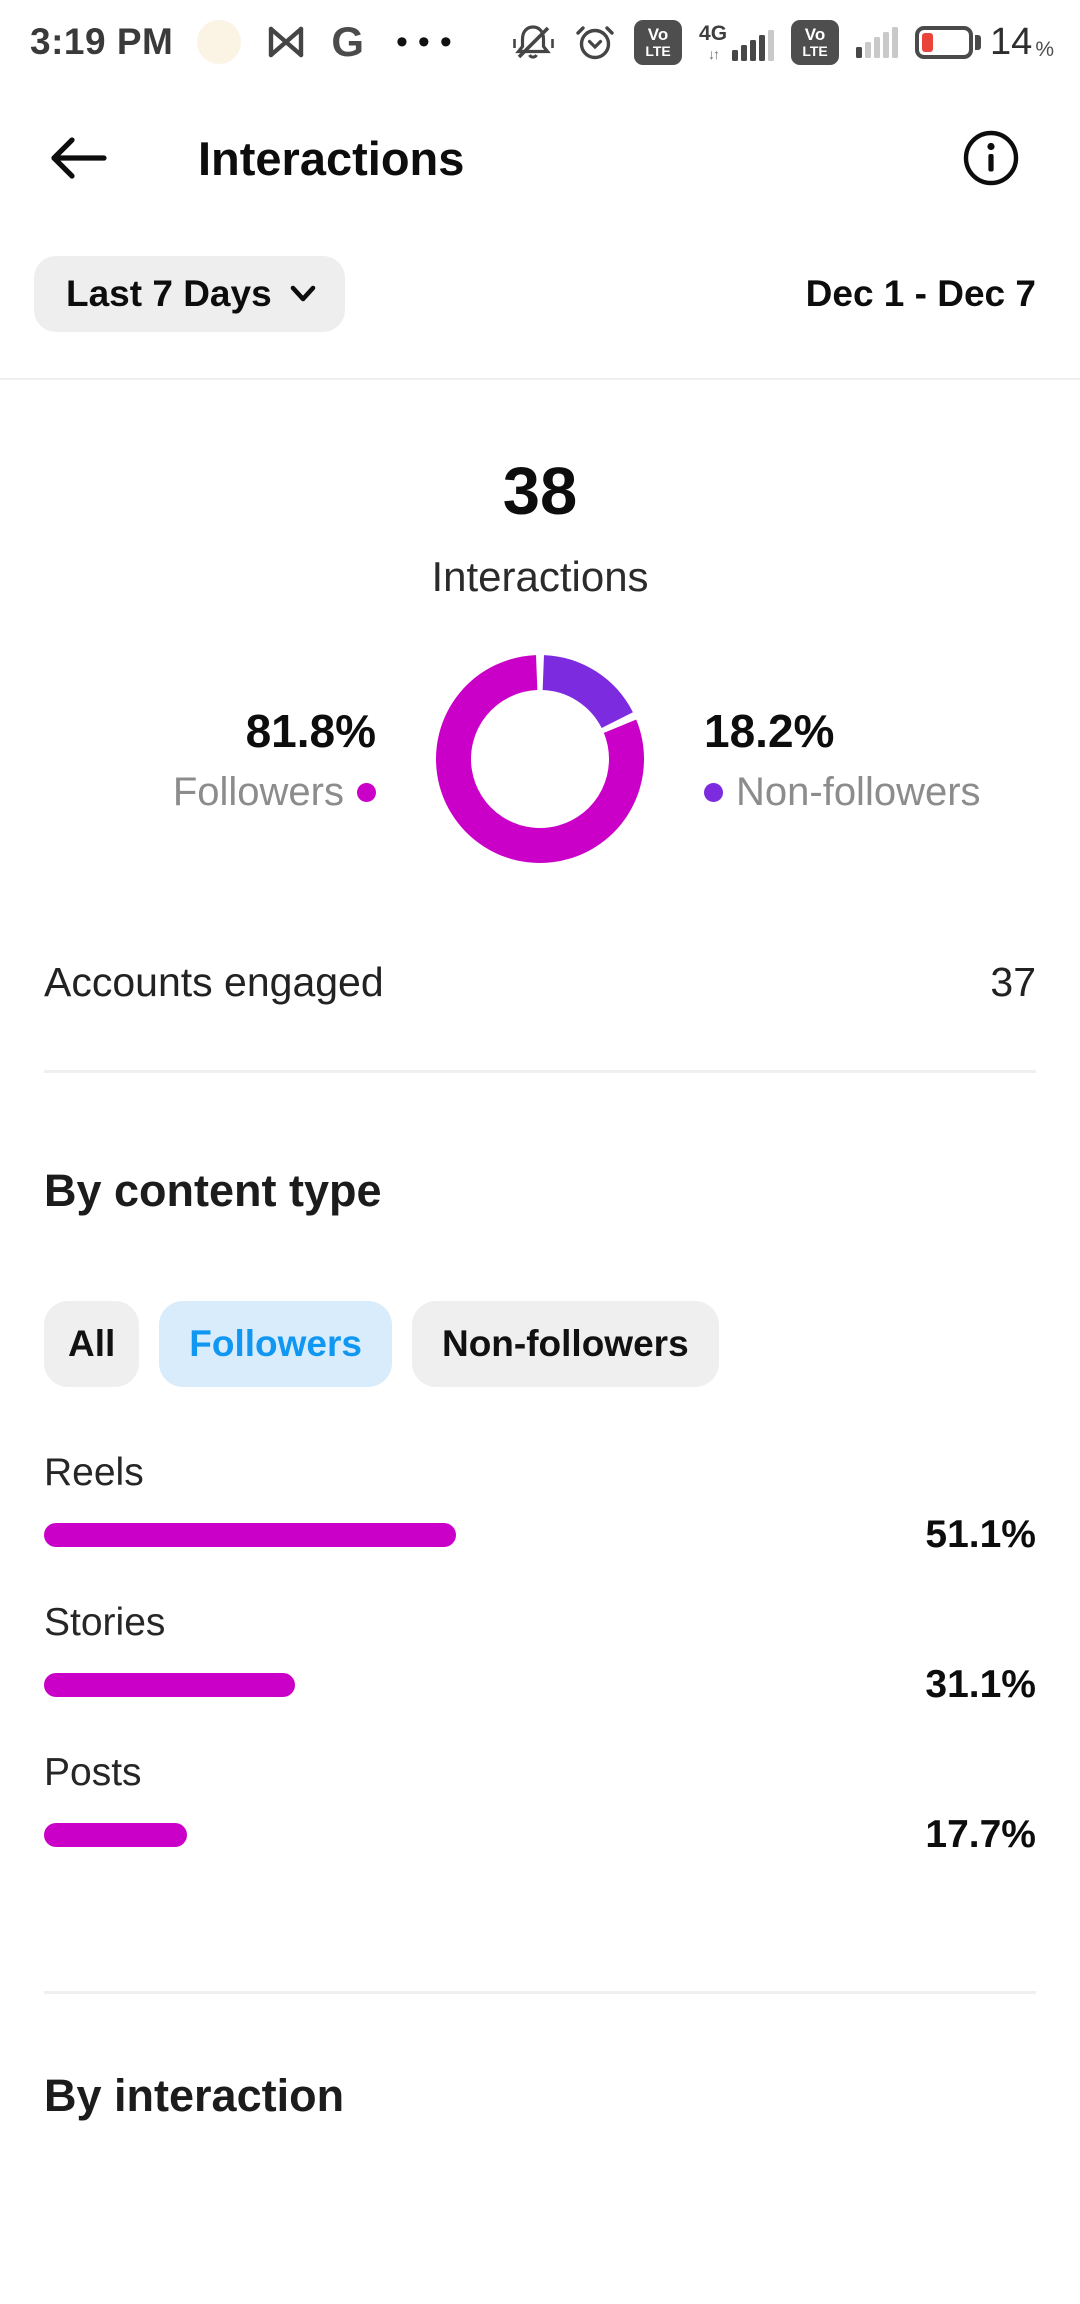  I want to click on signal-bars-sim2-icon, so click(877, 42).